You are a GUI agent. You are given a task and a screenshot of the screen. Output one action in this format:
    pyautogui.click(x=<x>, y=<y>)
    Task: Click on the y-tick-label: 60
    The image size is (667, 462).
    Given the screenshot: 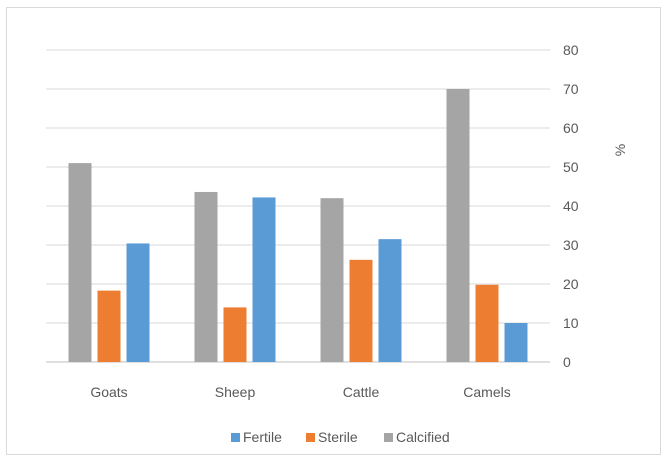 What is the action you would take?
    pyautogui.click(x=571, y=128)
    